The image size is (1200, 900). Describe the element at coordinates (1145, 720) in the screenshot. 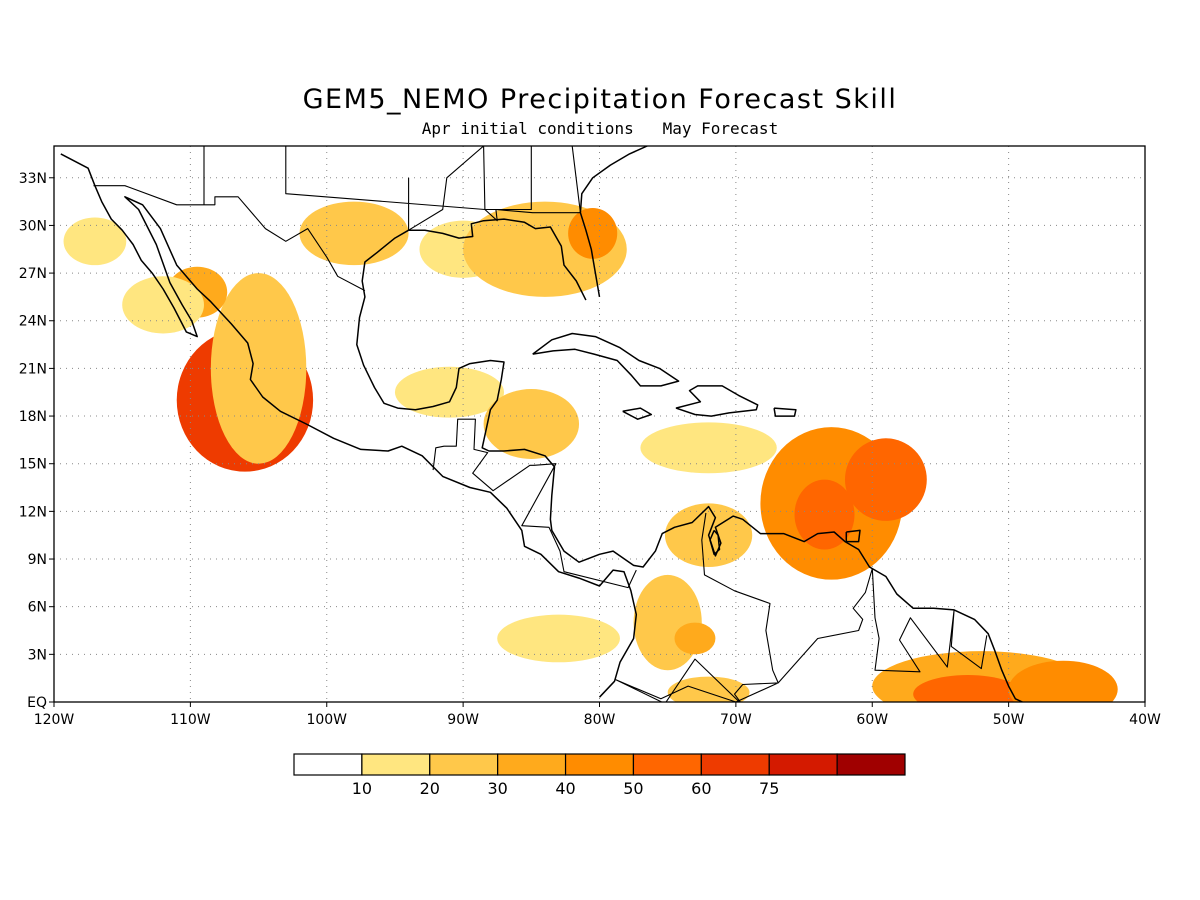

I see `lon-tick-label: 40W` at that location.